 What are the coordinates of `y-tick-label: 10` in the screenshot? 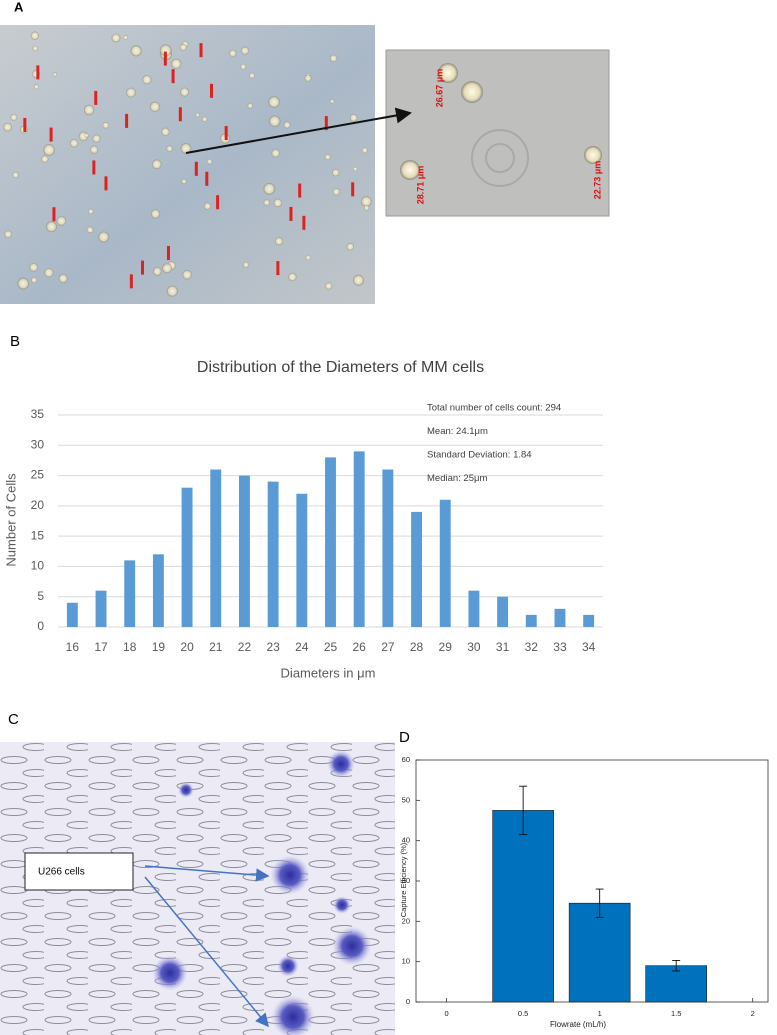 It's located at (406, 961).